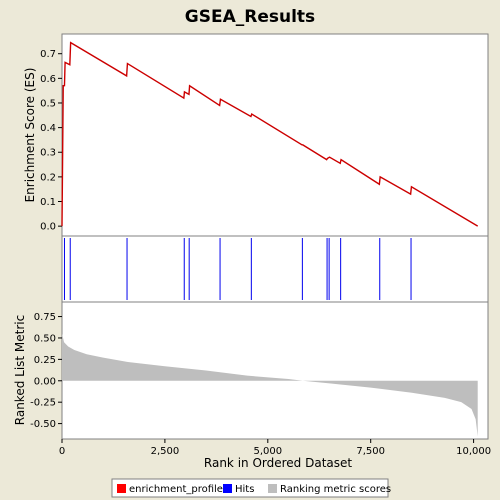  What do you see at coordinates (48, 103) in the screenshot?
I see `es-y-tick-label: 0.5` at bounding box center [48, 103].